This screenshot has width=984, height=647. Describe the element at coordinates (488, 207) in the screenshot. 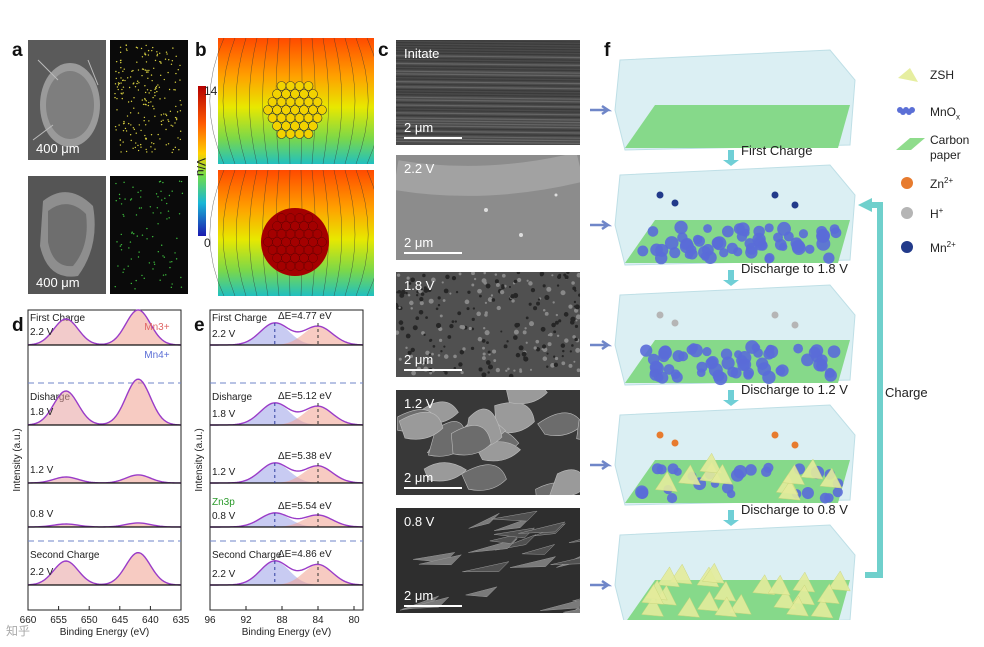

I see `sem-image-2-2v: 2.2 V 2 μm` at that location.